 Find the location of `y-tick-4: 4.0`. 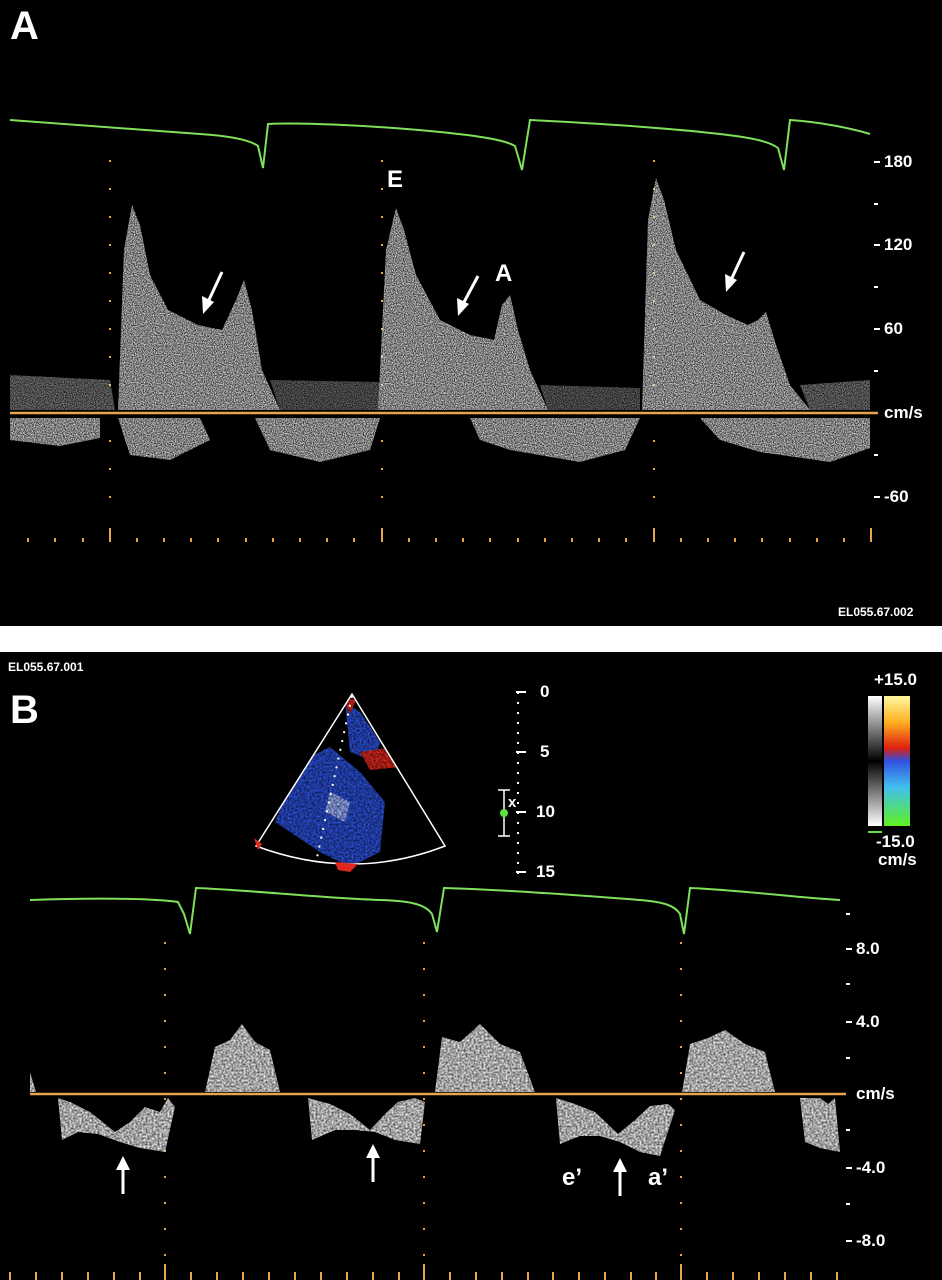

y-tick-4: 4.0 is located at coordinates (868, 1021).